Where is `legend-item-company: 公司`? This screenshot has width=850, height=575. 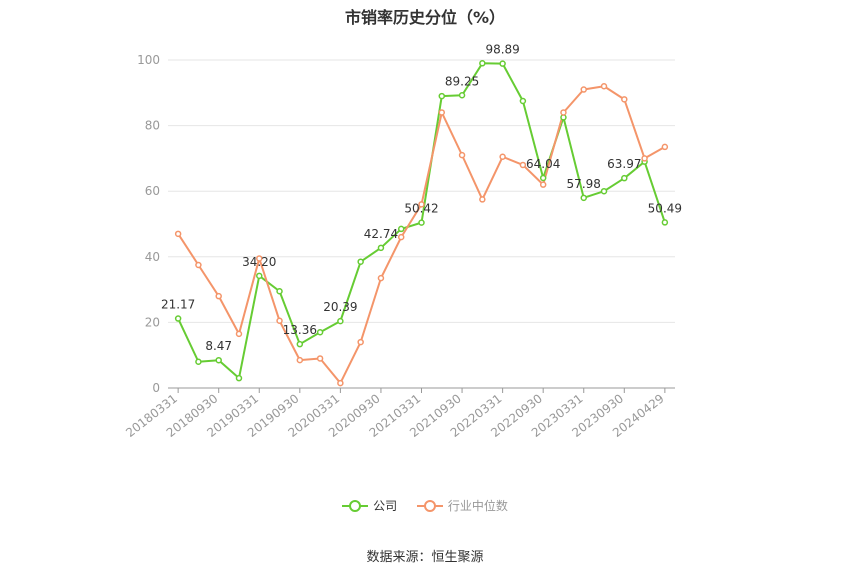 legend-item-company: 公司 is located at coordinates (369, 505).